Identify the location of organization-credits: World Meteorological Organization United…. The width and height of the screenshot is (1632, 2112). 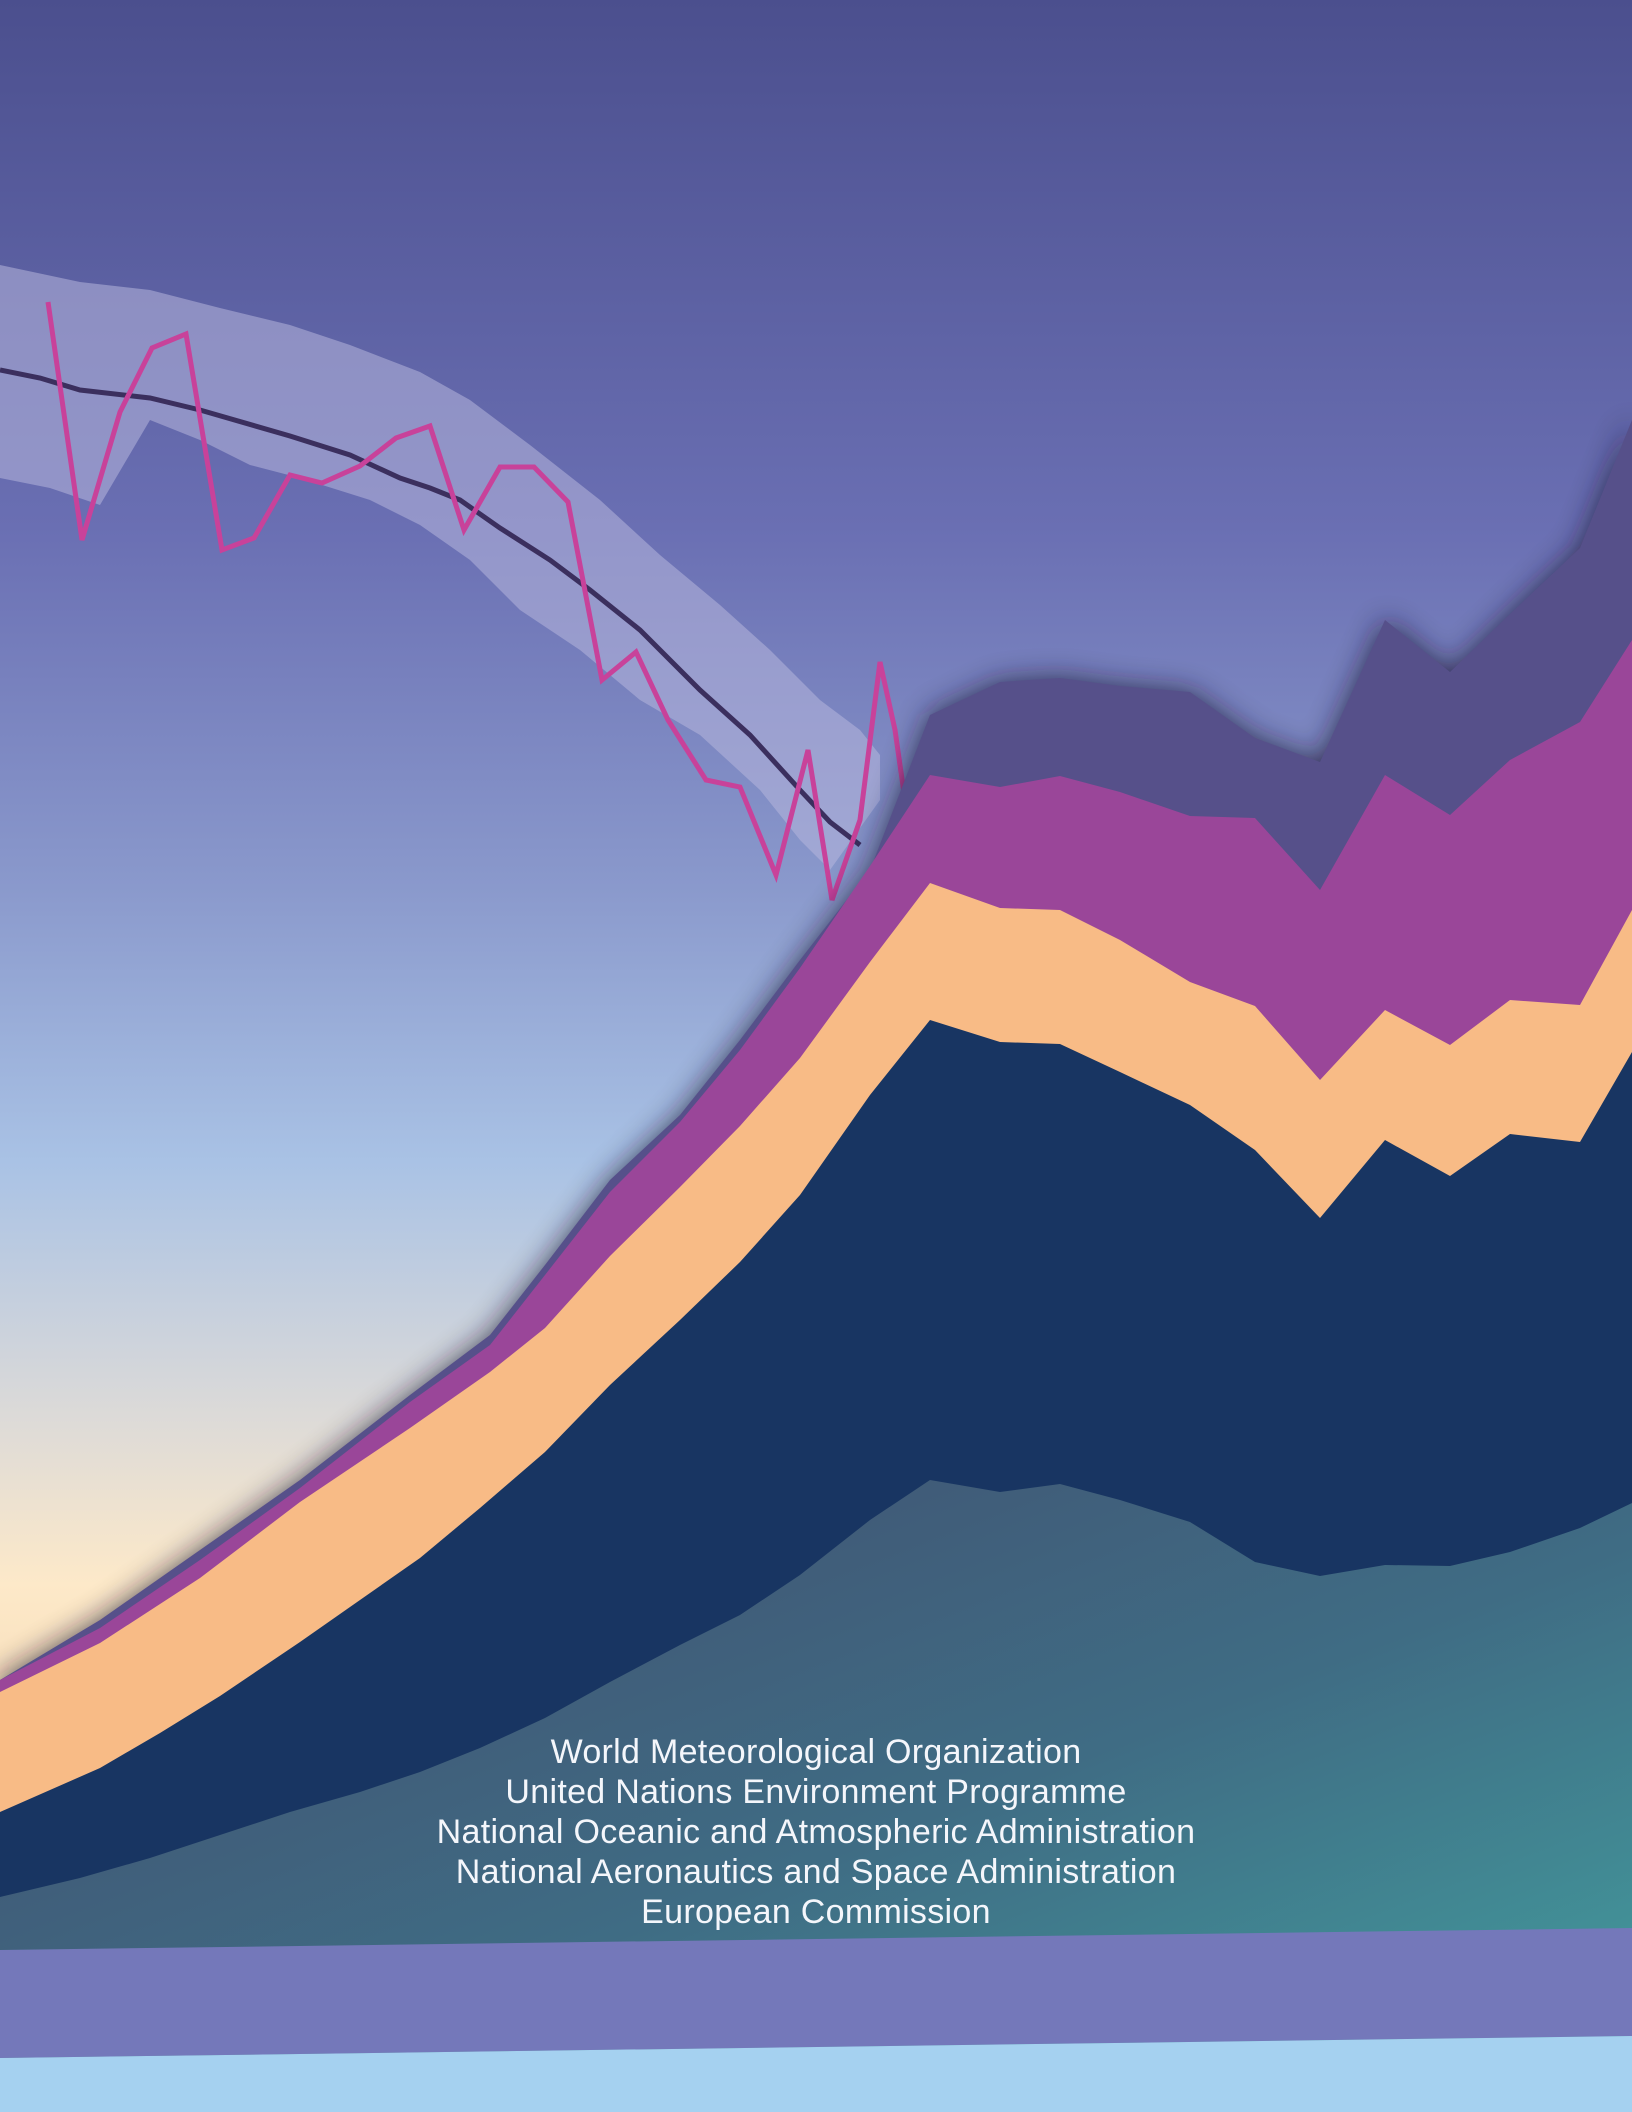
(816, 1832).